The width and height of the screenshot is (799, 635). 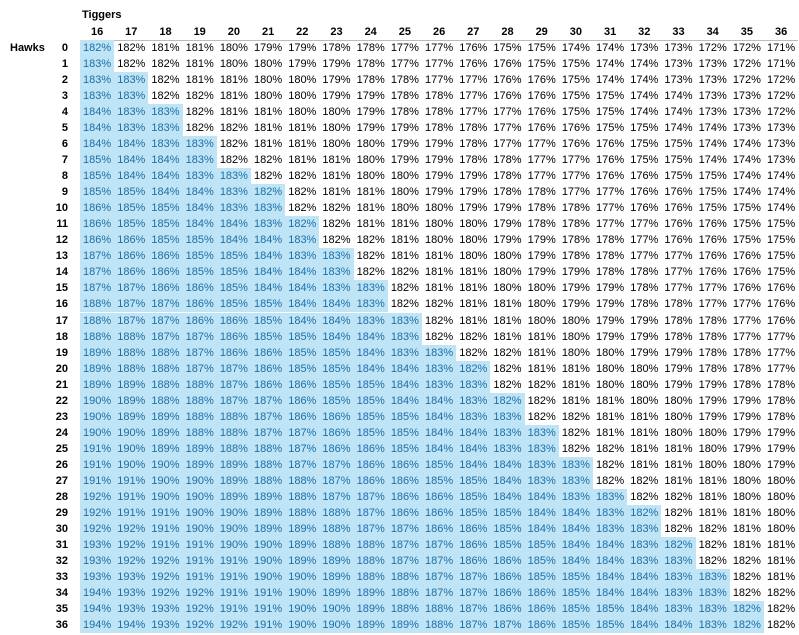 I want to click on column-header: 24, so click(x=370, y=32).